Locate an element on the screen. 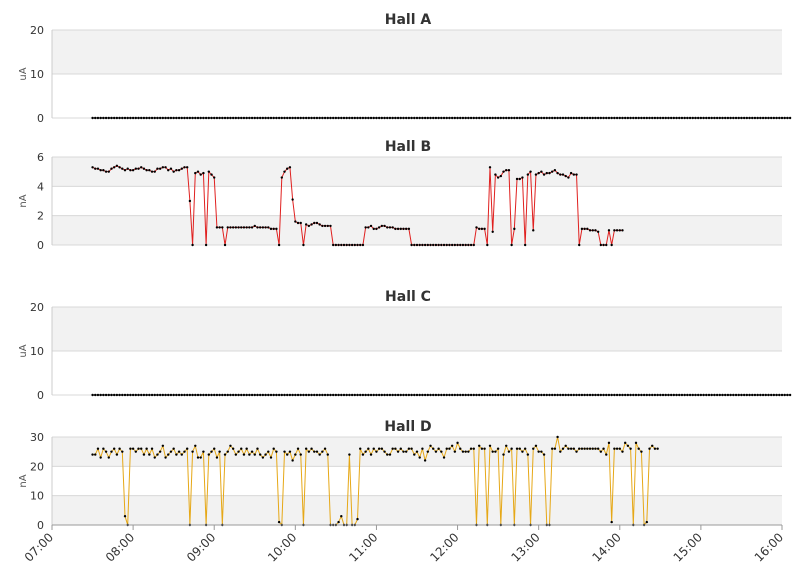 This screenshot has height=578, width=811. x-tick-label: 09:00 is located at coordinates (201, 547).